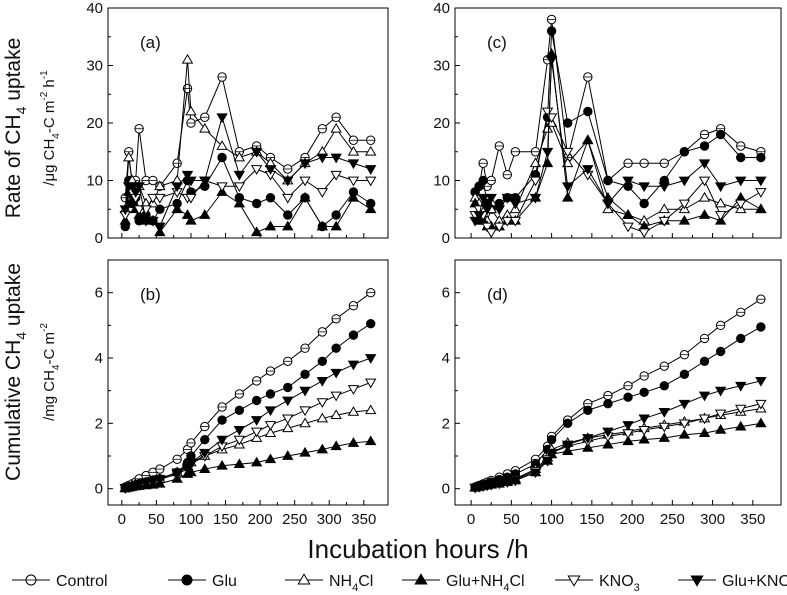 This screenshot has height=595, width=787. I want to click on y-tick-label: 20, so click(441, 123).